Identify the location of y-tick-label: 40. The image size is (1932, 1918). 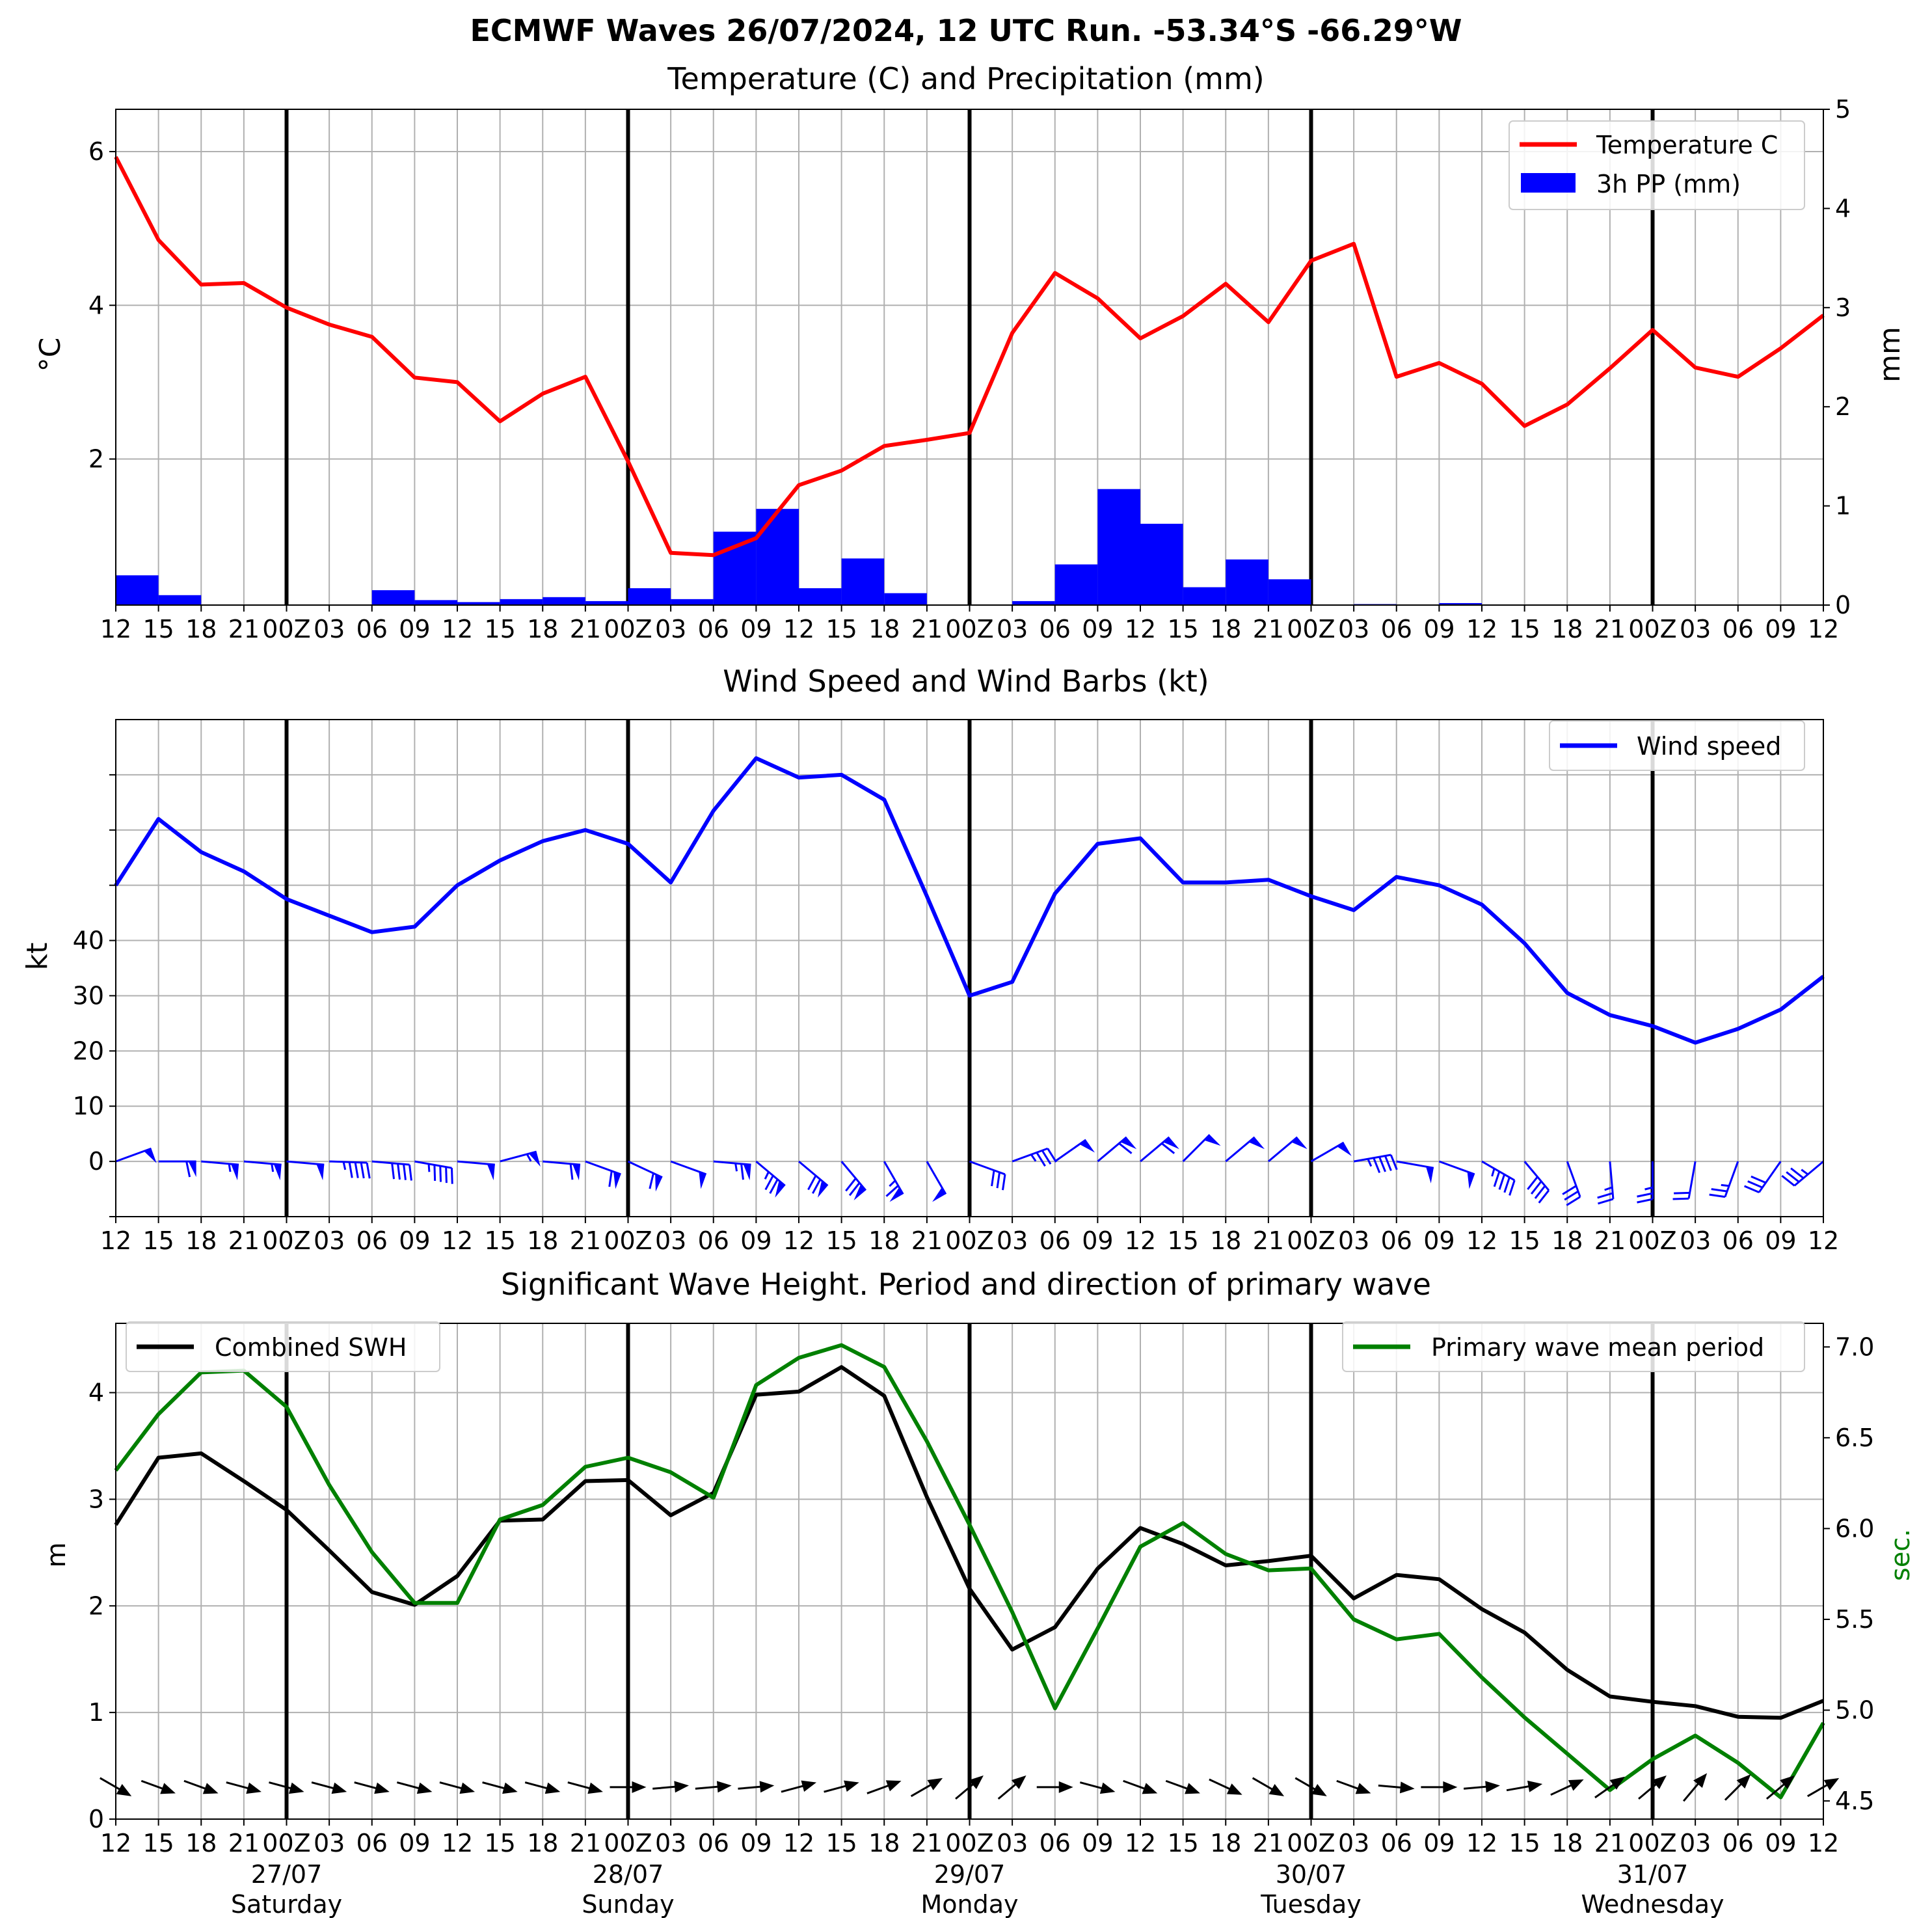
(88, 940).